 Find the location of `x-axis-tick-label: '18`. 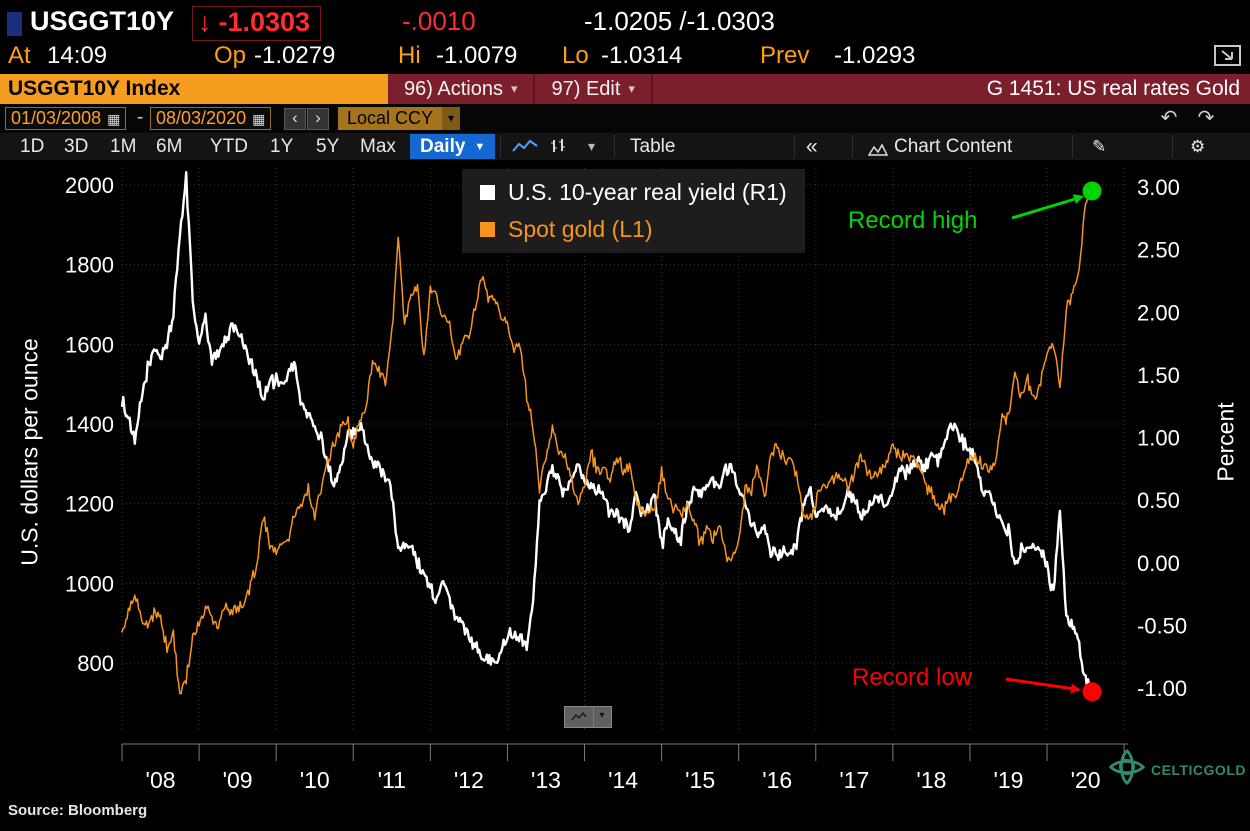

x-axis-tick-label: '18 is located at coordinates (931, 780).